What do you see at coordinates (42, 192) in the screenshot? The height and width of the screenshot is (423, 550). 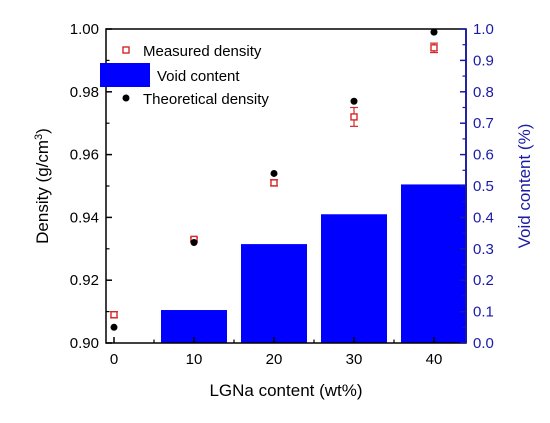 I see `y-axis-left-title-main: Density (g/cm` at bounding box center [42, 192].